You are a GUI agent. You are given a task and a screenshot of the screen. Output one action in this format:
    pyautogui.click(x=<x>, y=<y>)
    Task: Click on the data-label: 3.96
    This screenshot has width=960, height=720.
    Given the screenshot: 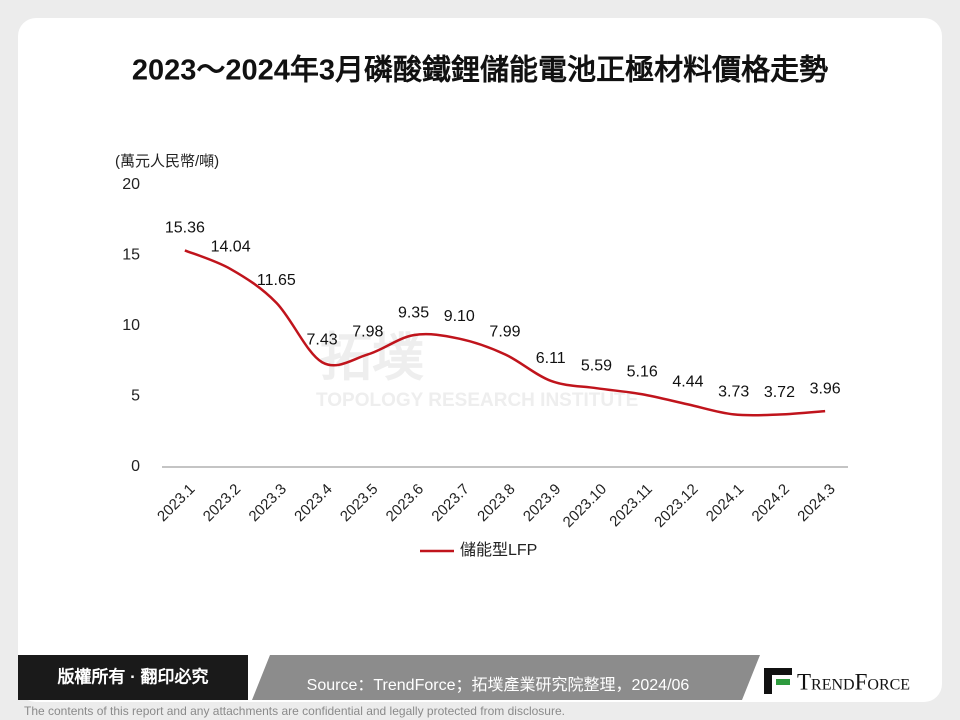 What is the action you would take?
    pyautogui.click(x=825, y=388)
    